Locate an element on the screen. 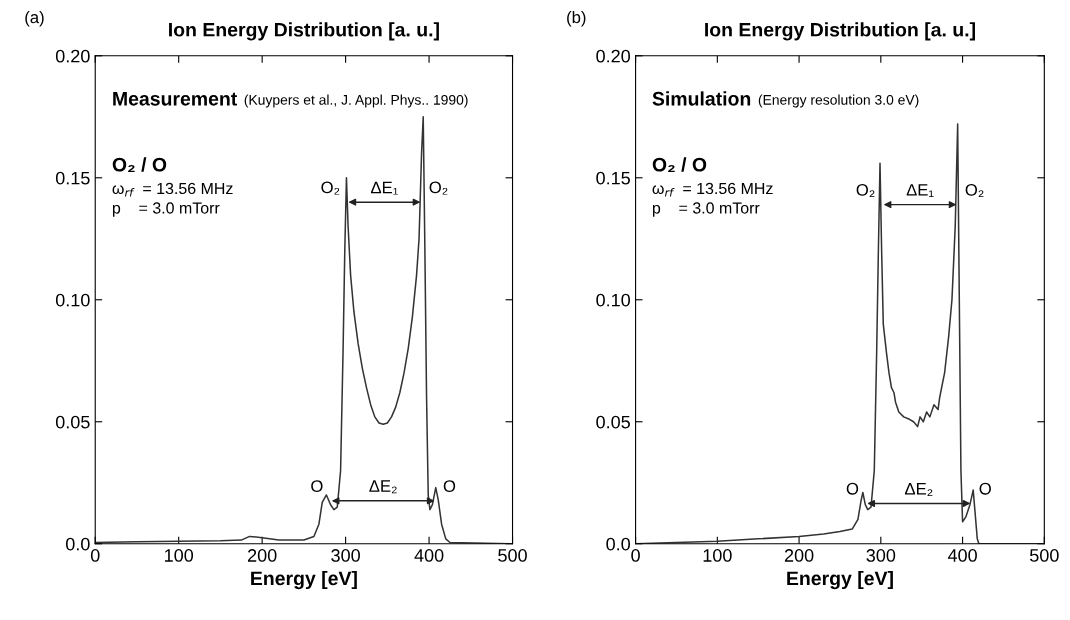 The image size is (1070, 620). text: (b) is located at coordinates (576, 18).